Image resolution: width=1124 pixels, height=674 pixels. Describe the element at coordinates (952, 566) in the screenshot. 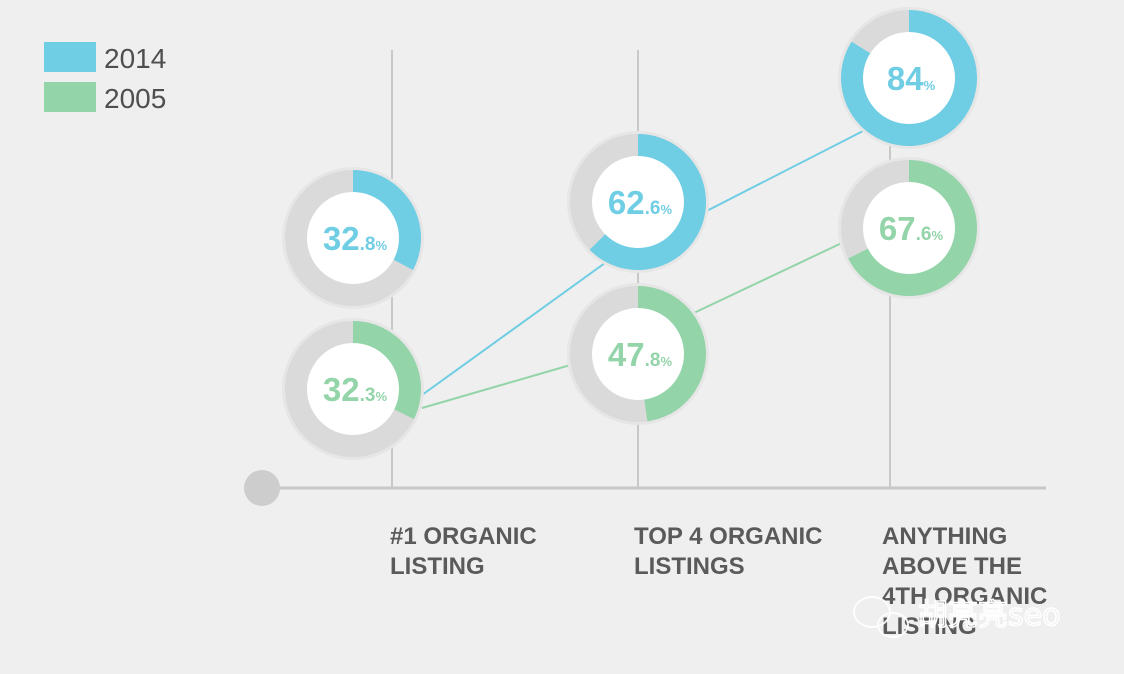

I see `category-label: ABOVE THE` at that location.